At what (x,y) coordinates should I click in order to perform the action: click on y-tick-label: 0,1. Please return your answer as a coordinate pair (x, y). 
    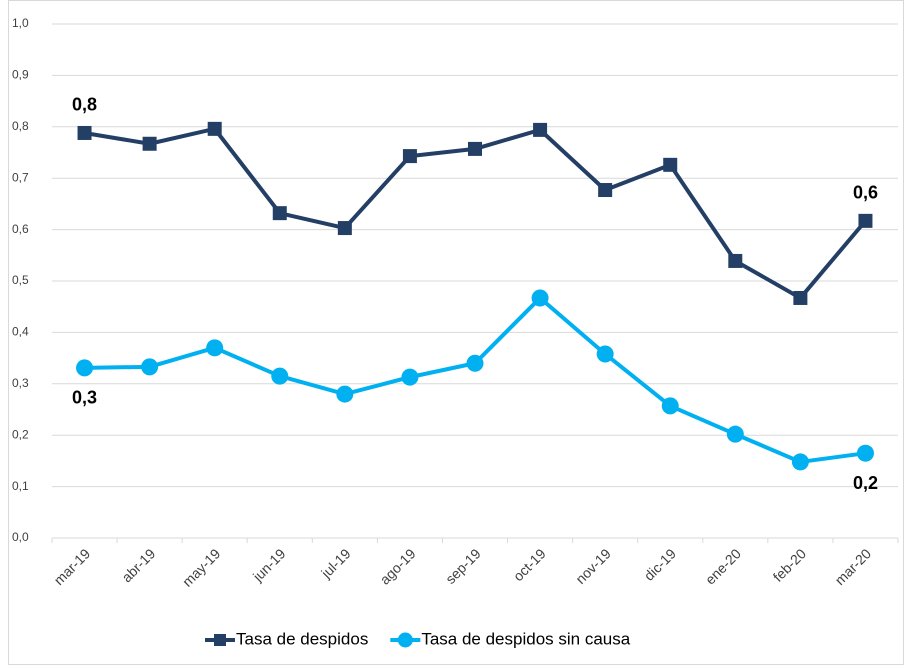
    Looking at the image, I should click on (20, 486).